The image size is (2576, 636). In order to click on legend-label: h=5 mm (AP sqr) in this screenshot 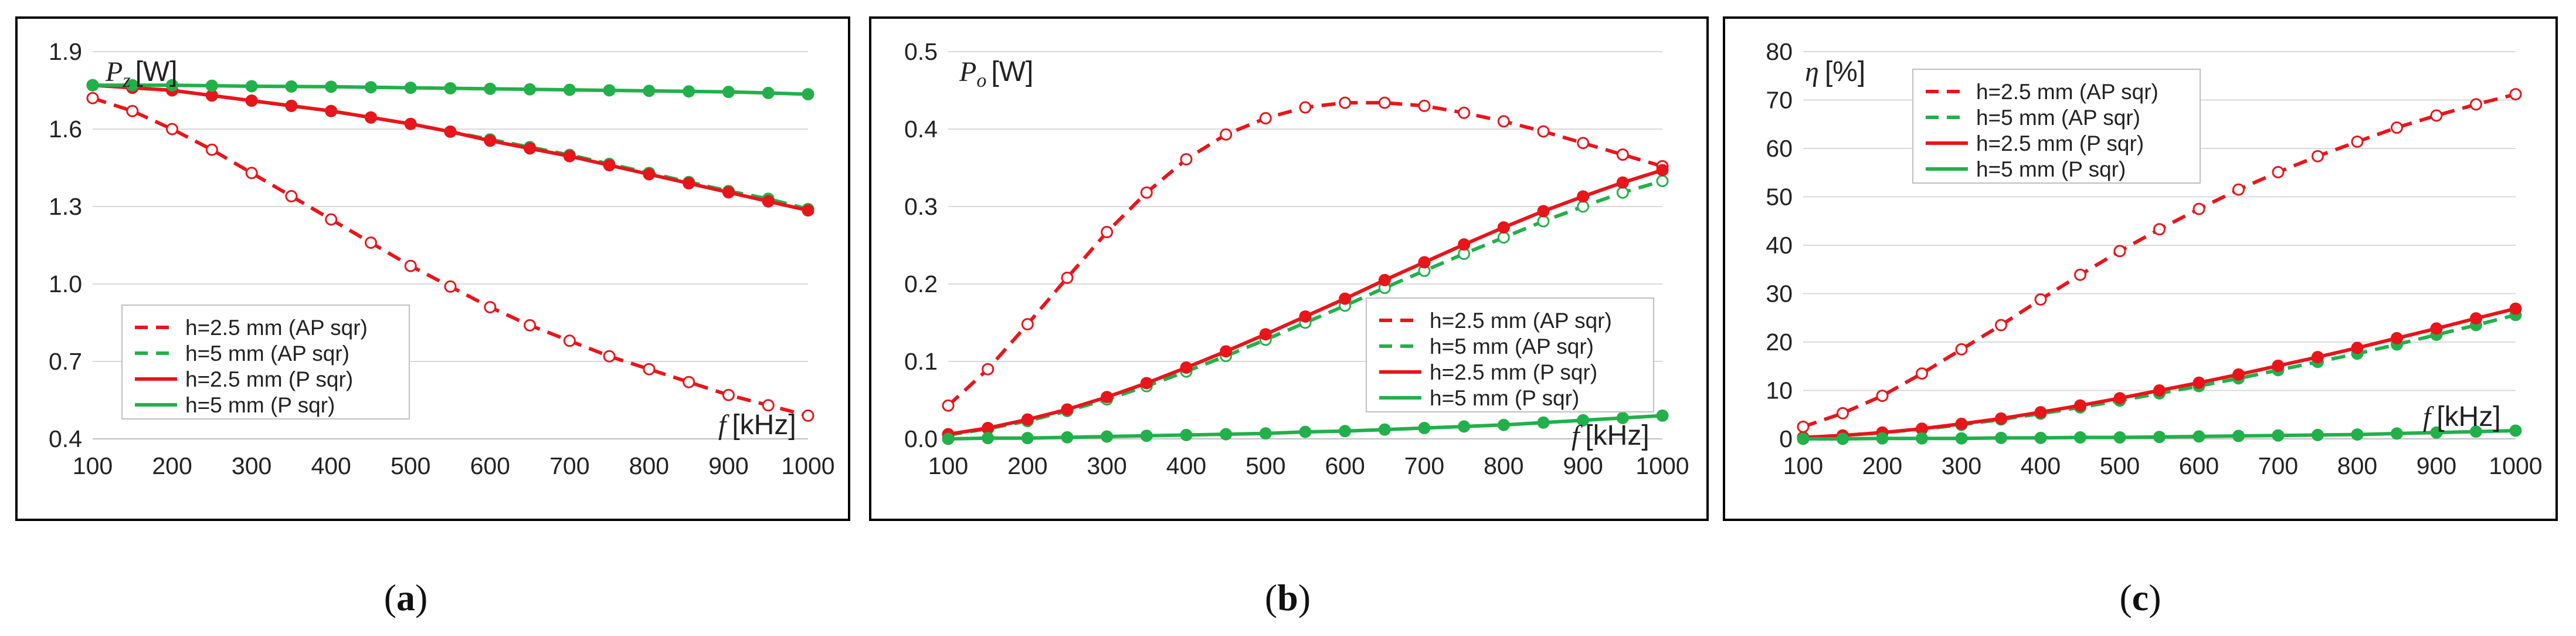, I will do `click(1512, 346)`.